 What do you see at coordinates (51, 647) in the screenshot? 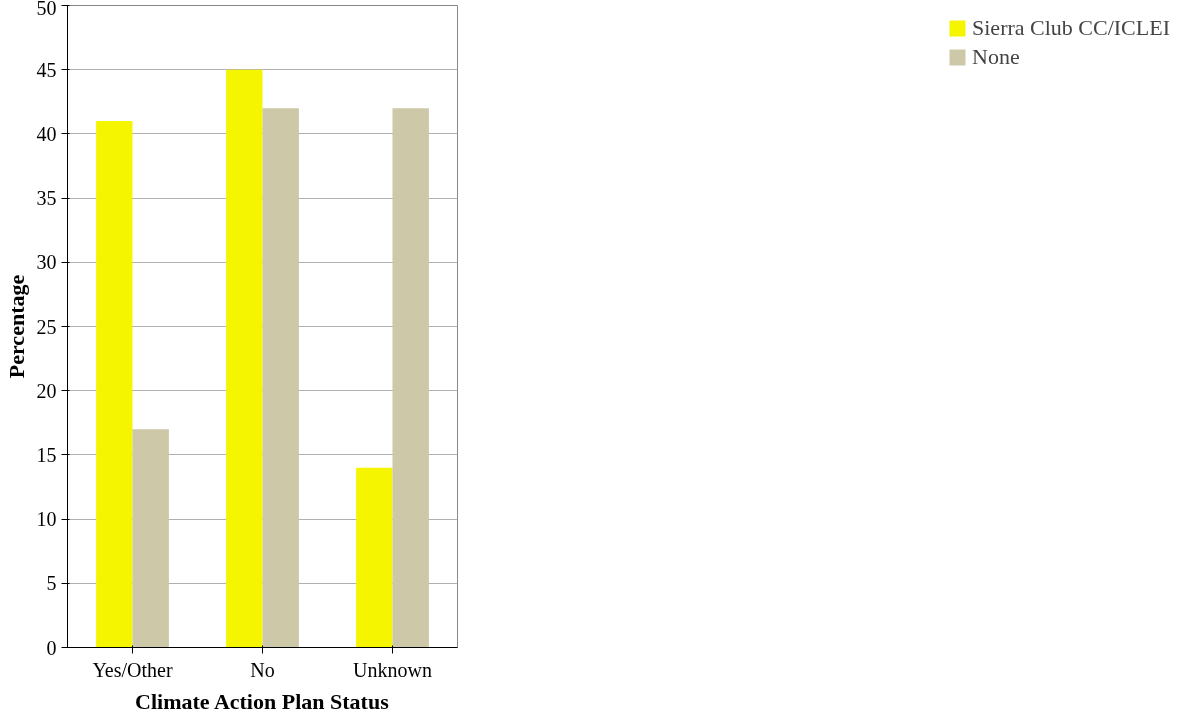
I see `y-tick-label: 0` at bounding box center [51, 647].